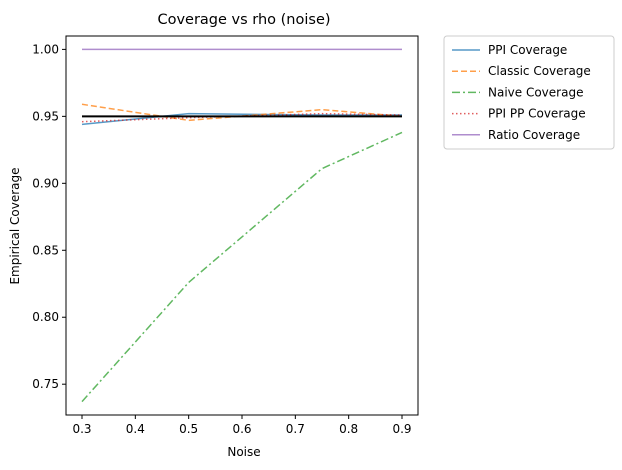 This screenshot has width=622, height=470. What do you see at coordinates (348, 429) in the screenshot?
I see `x-tick-label: 0.8` at bounding box center [348, 429].